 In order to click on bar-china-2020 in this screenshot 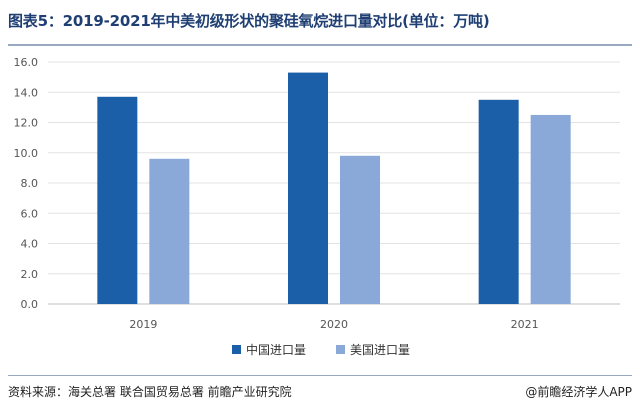, I will do `click(308, 188)`.